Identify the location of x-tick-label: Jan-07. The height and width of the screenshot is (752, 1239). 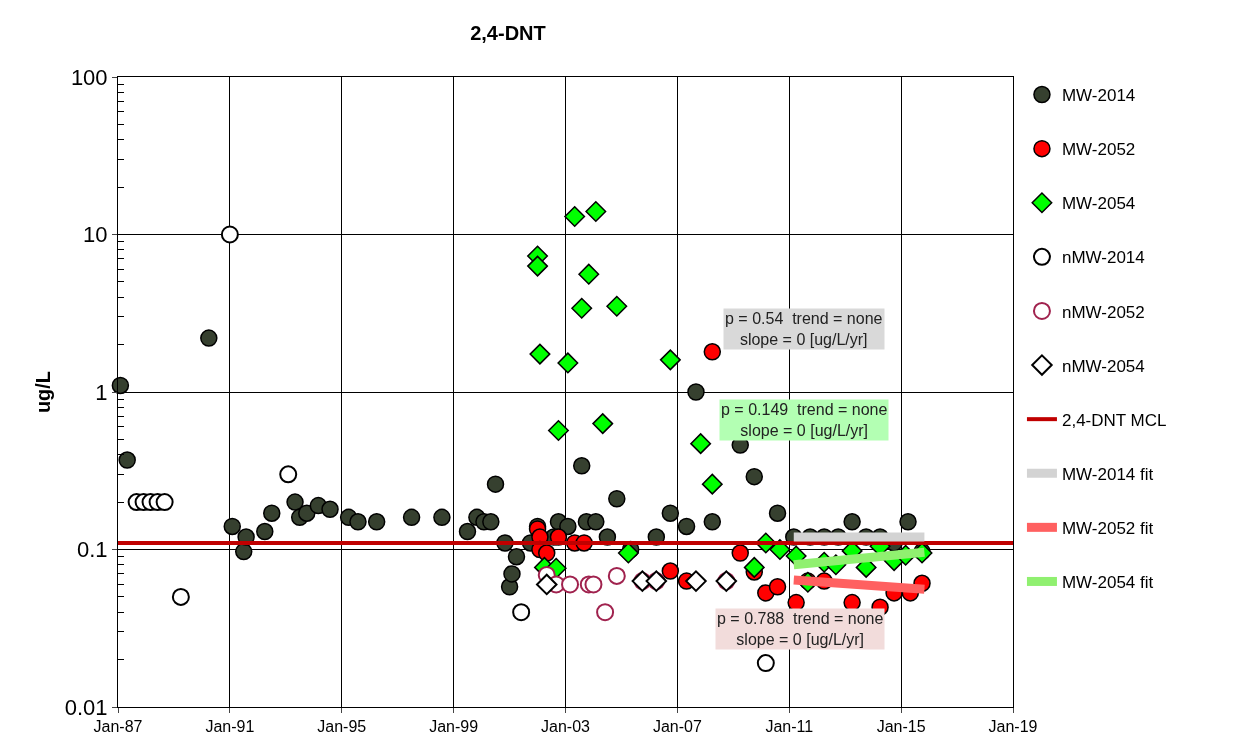
(677, 727).